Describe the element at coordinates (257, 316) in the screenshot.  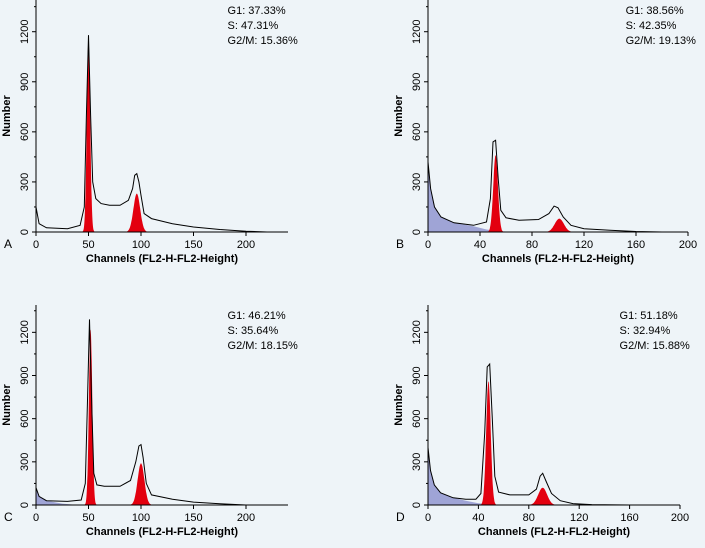
I see `stat-g1: G1: 46.21%` at that location.